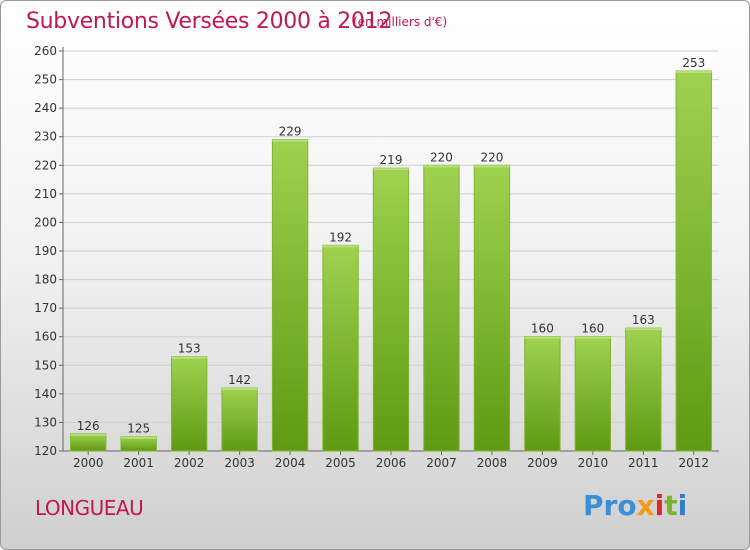 This screenshot has height=550, width=750. Describe the element at coordinates (45, 365) in the screenshot. I see `y-tick-label: 150` at that location.